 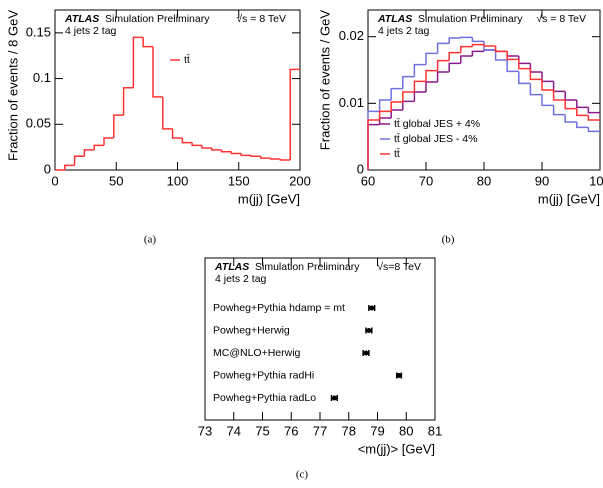 What do you see at coordinates (38, 123) in the screenshot?
I see `y-tick-label: 0.05` at bounding box center [38, 123].